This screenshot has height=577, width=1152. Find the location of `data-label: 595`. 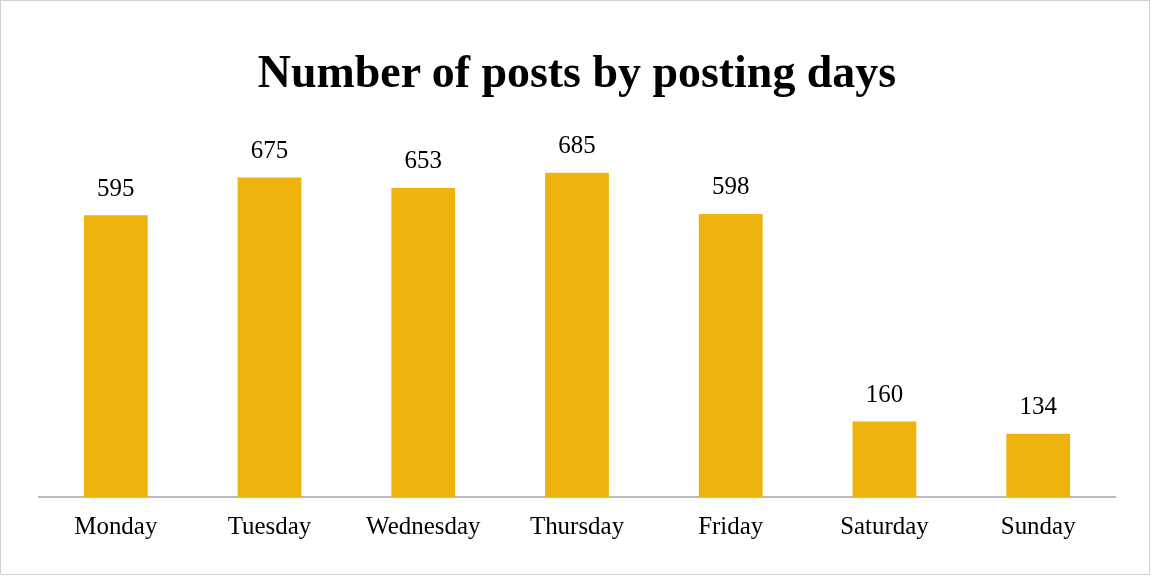

data-label: 595 is located at coordinates (116, 187).